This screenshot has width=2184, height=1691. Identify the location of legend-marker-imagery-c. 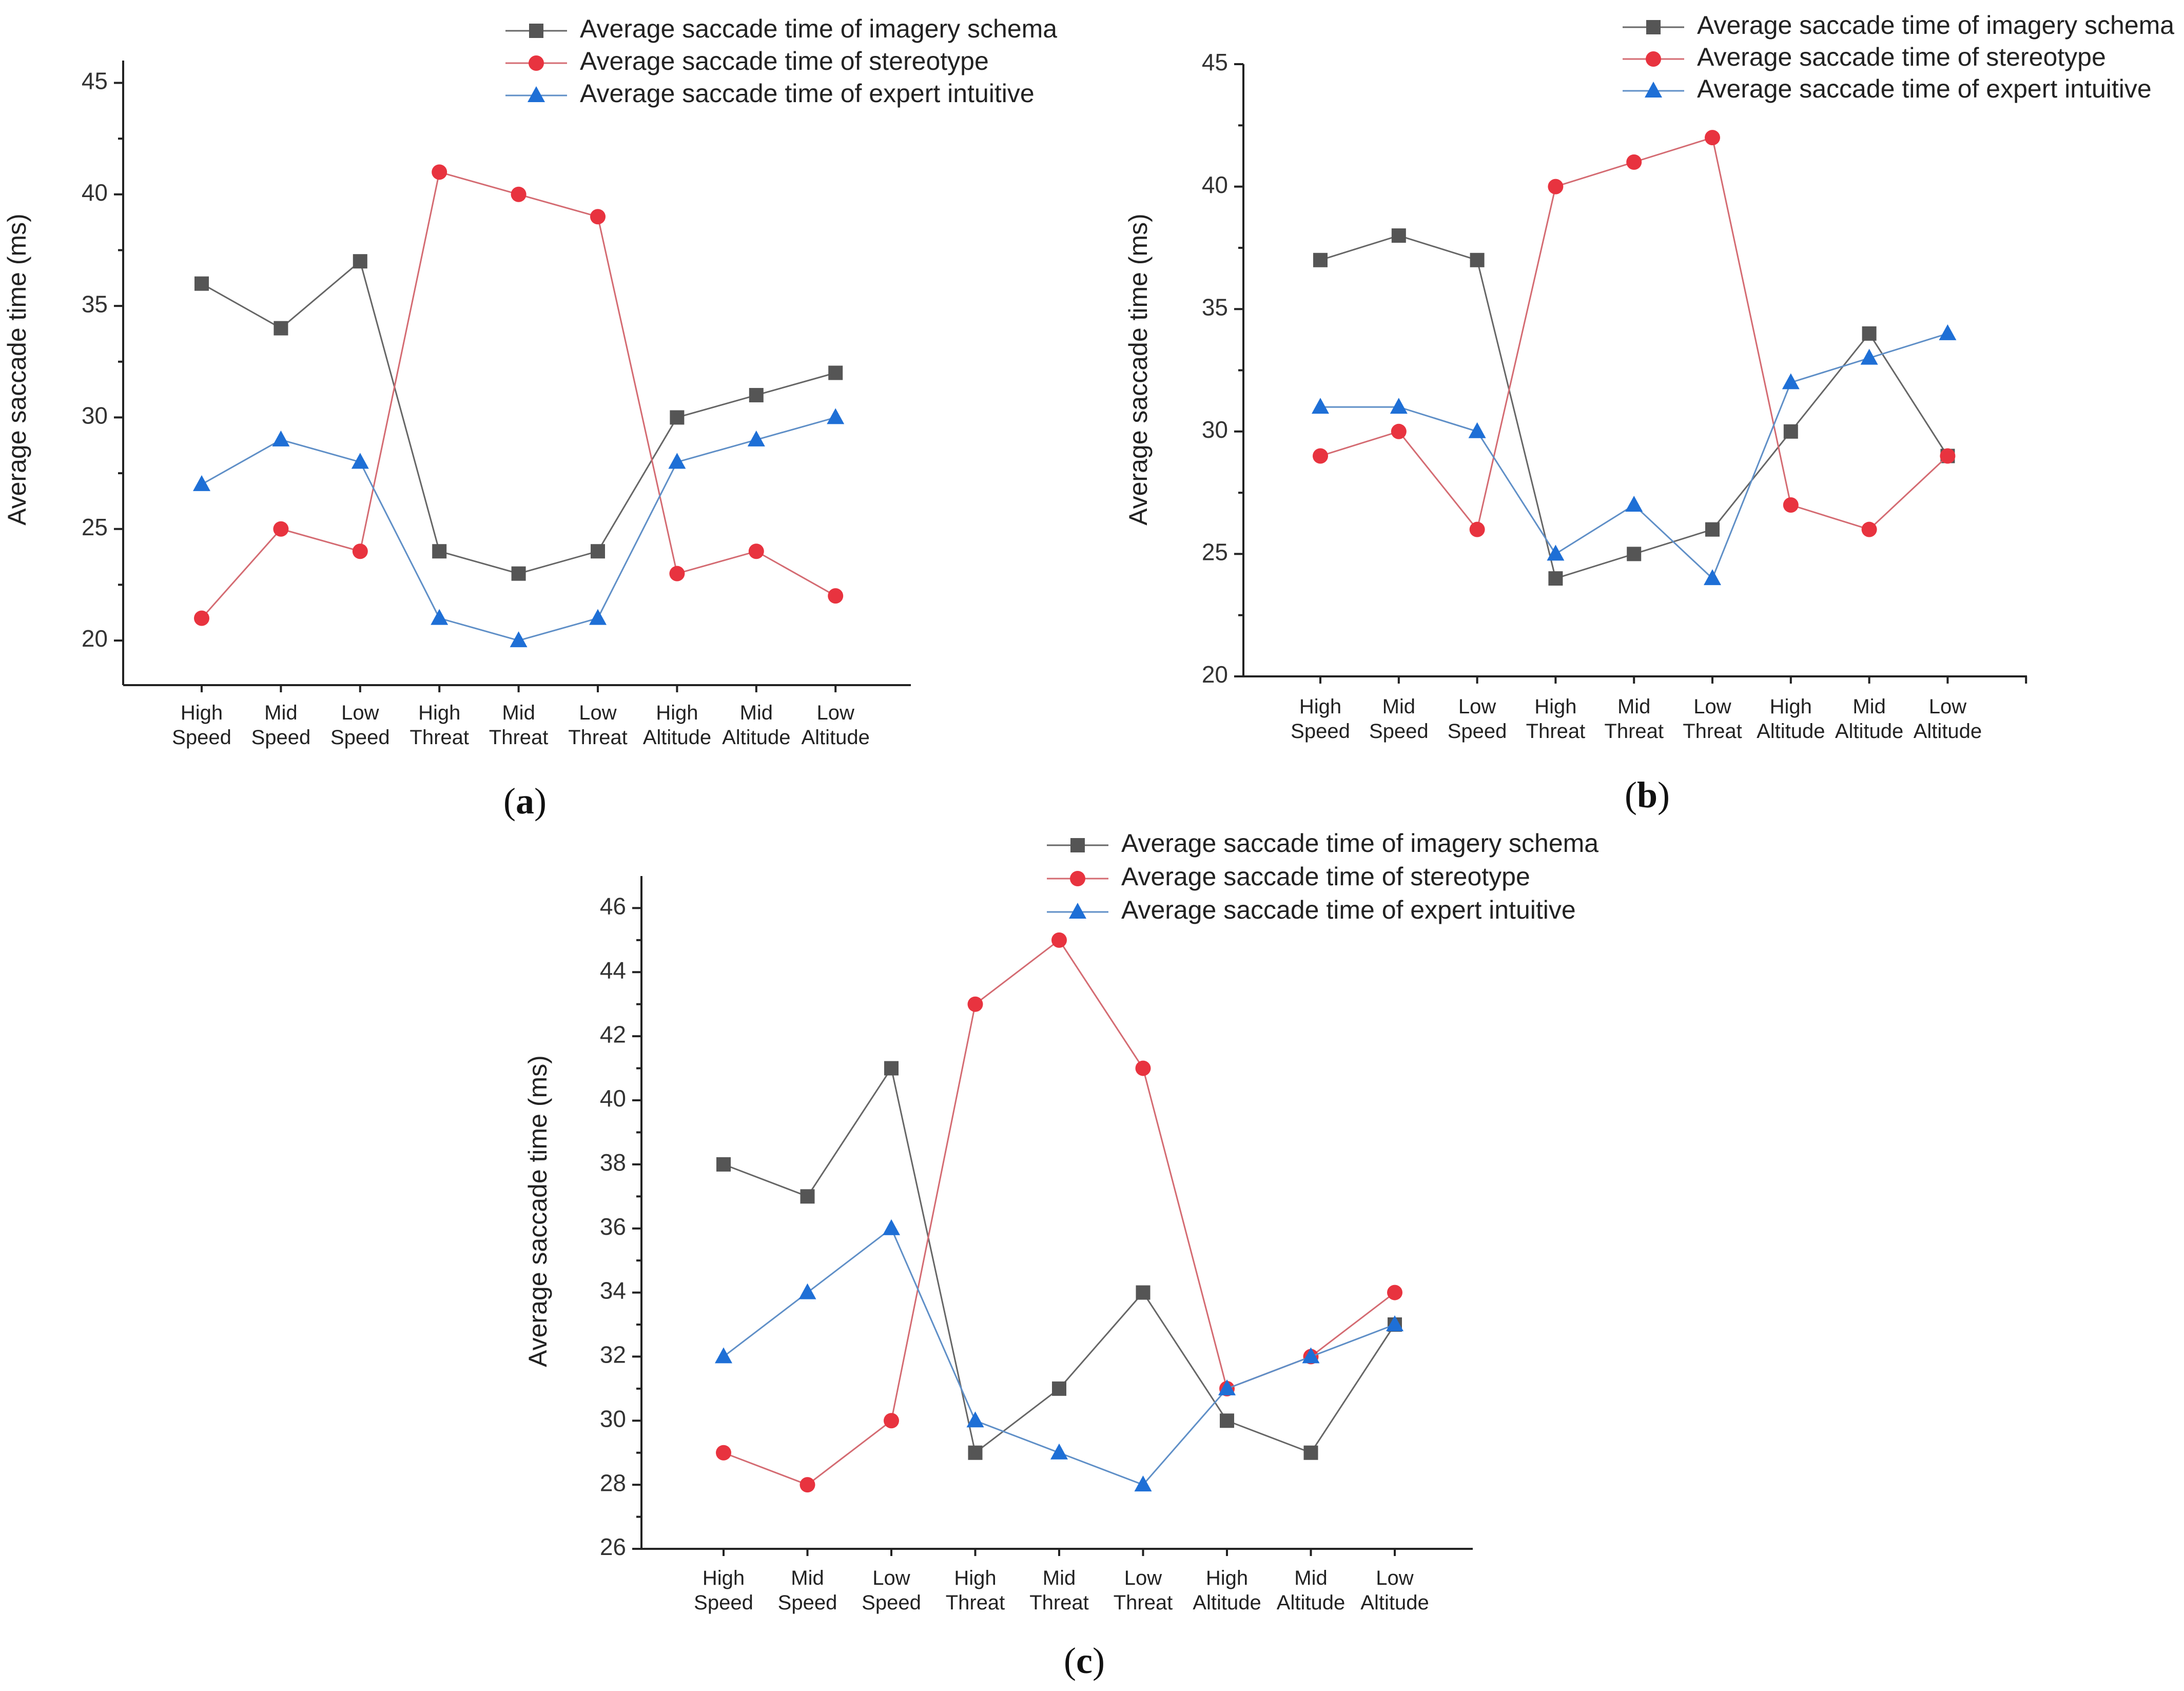
(1078, 845).